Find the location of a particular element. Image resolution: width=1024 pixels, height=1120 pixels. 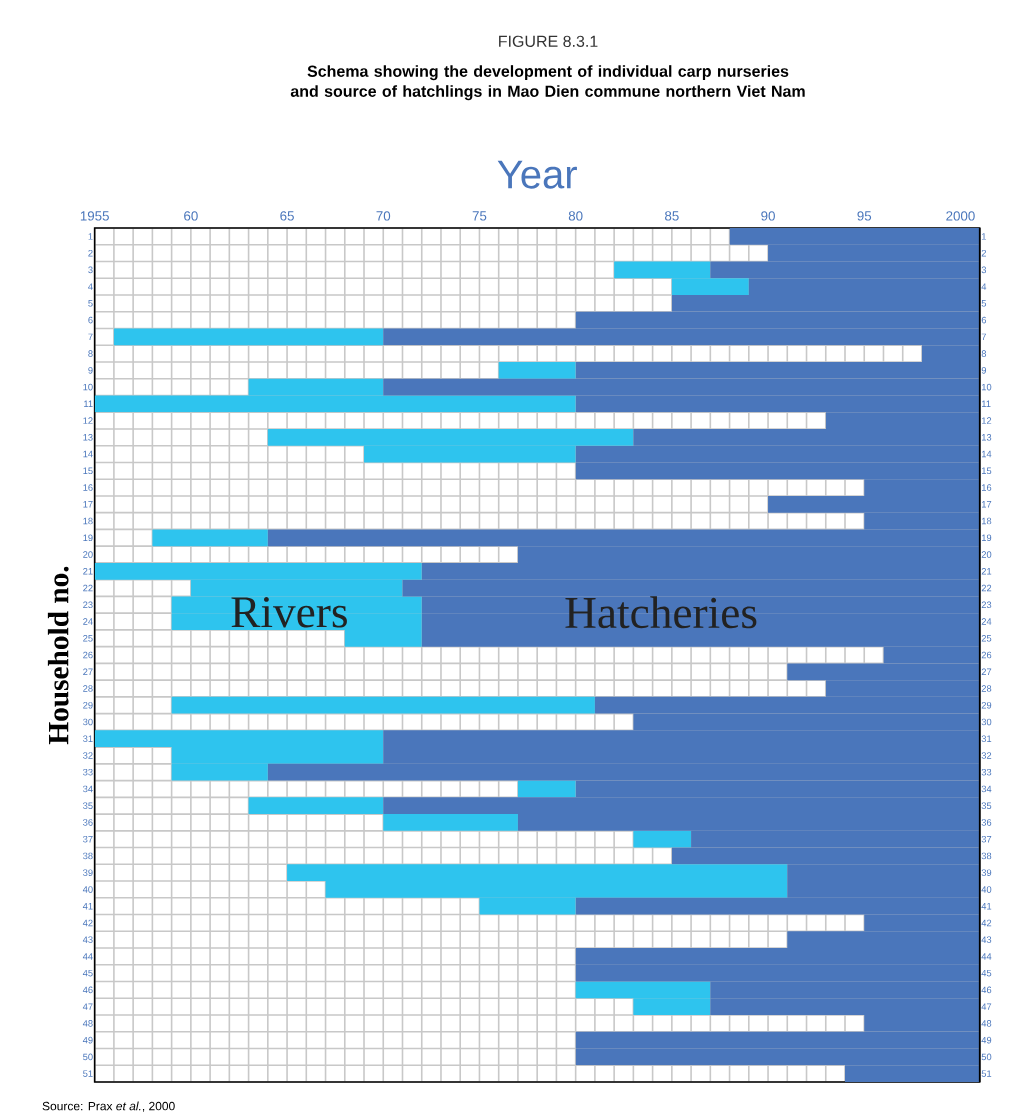

category-label: 32 is located at coordinates (88, 755).